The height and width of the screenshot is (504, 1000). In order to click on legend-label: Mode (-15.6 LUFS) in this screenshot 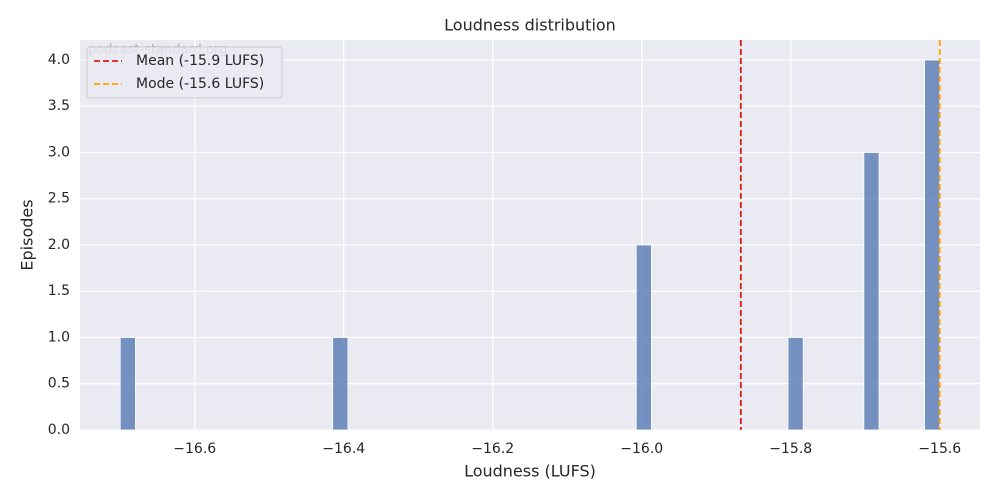, I will do `click(200, 84)`.